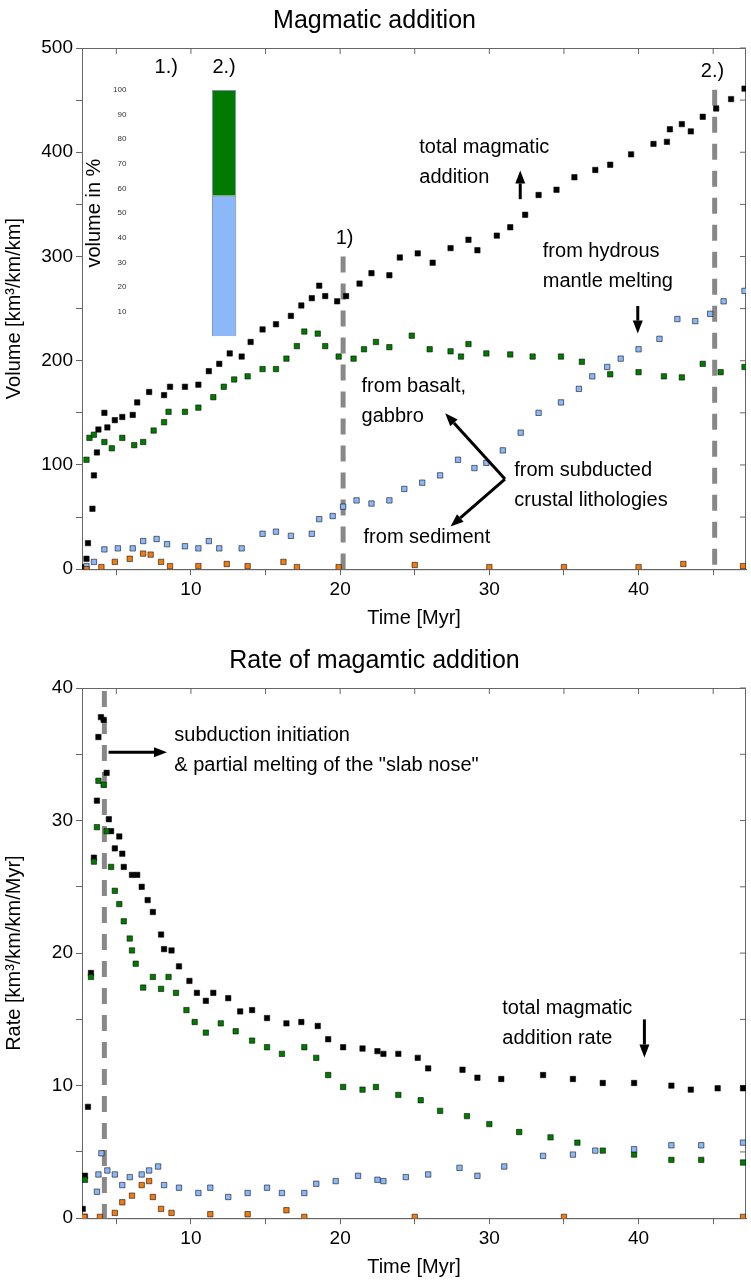 The image size is (751, 1281). What do you see at coordinates (122, 164) in the screenshot?
I see `y-tick-label: 70` at bounding box center [122, 164].